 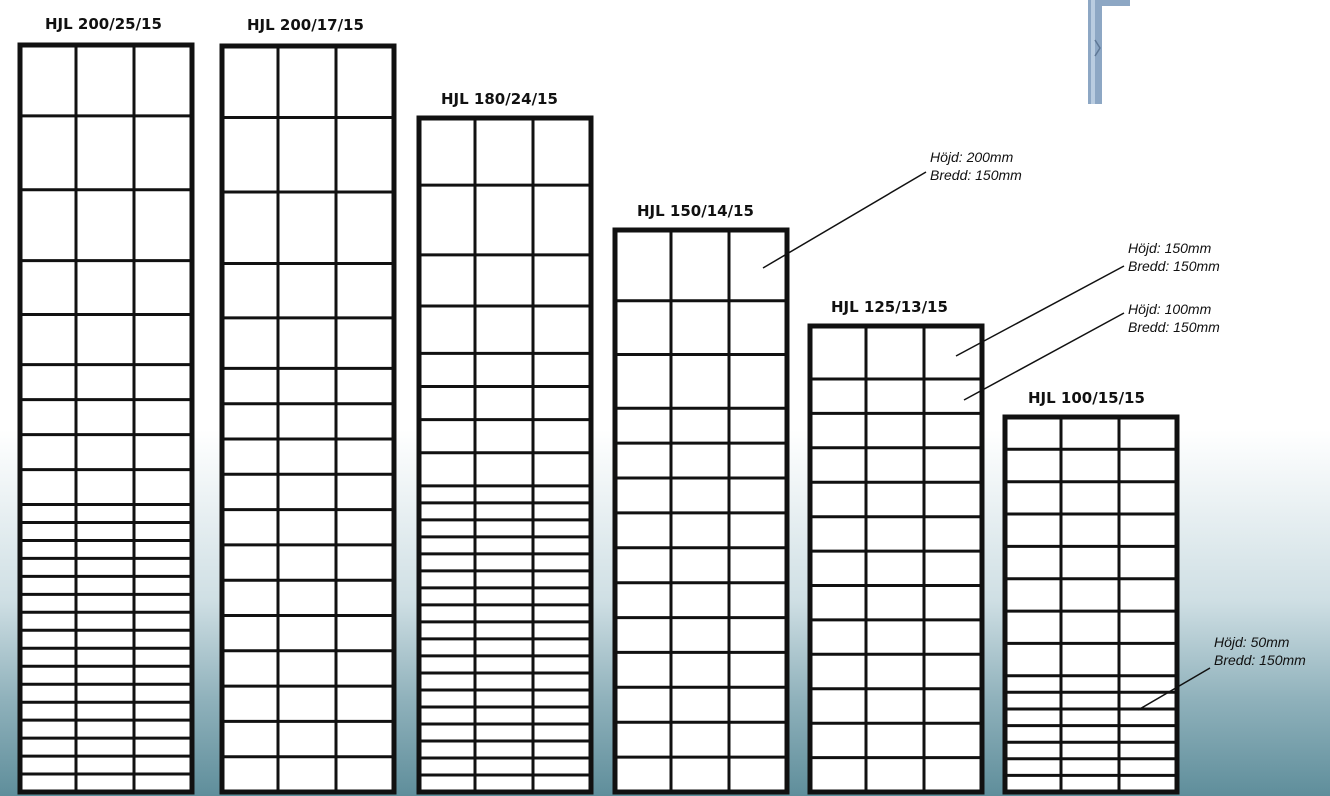 What do you see at coordinates (1106, 52) in the screenshot?
I see `fence-post-icon` at bounding box center [1106, 52].